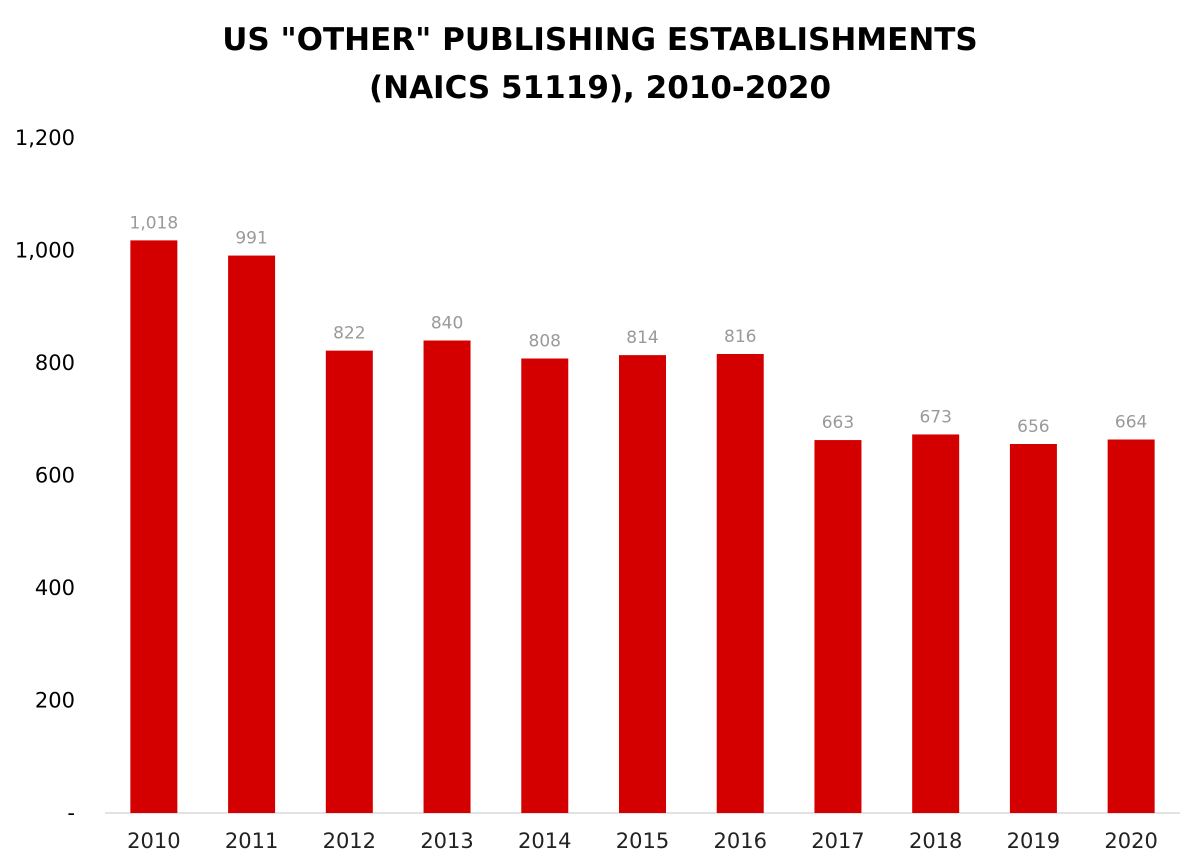  What do you see at coordinates (935, 841) in the screenshot?
I see `x-tick-label: 2018` at bounding box center [935, 841].